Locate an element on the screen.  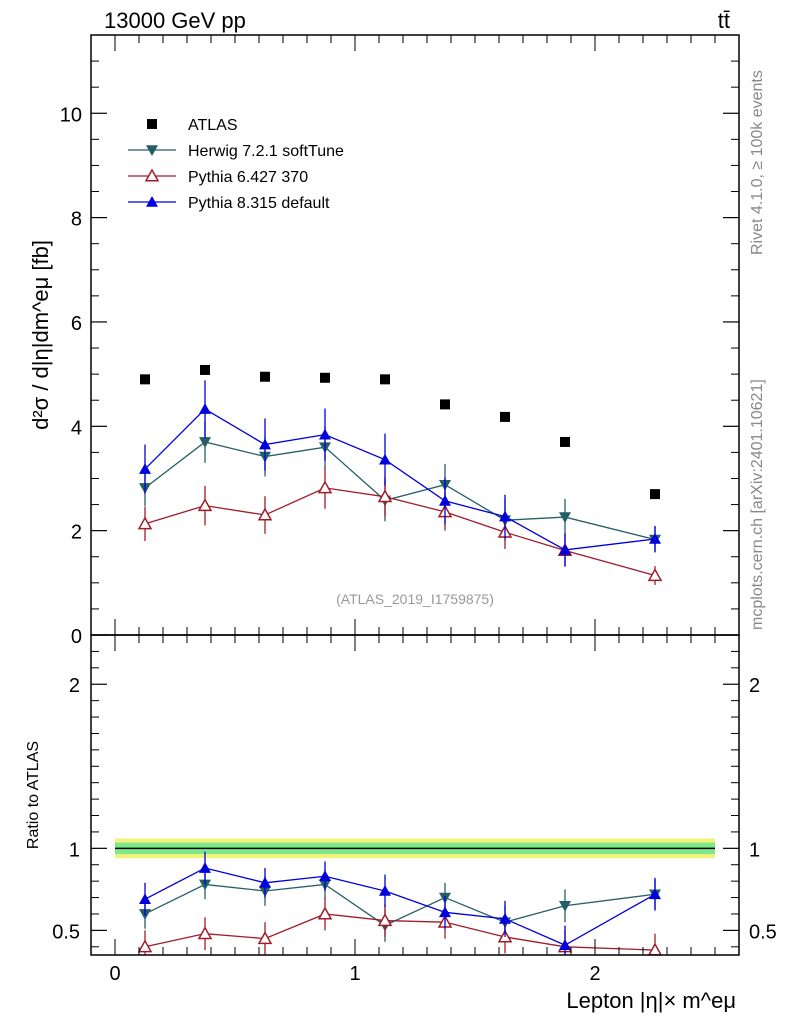
legend-label: Pythia 6.427 370 is located at coordinates (248, 177).